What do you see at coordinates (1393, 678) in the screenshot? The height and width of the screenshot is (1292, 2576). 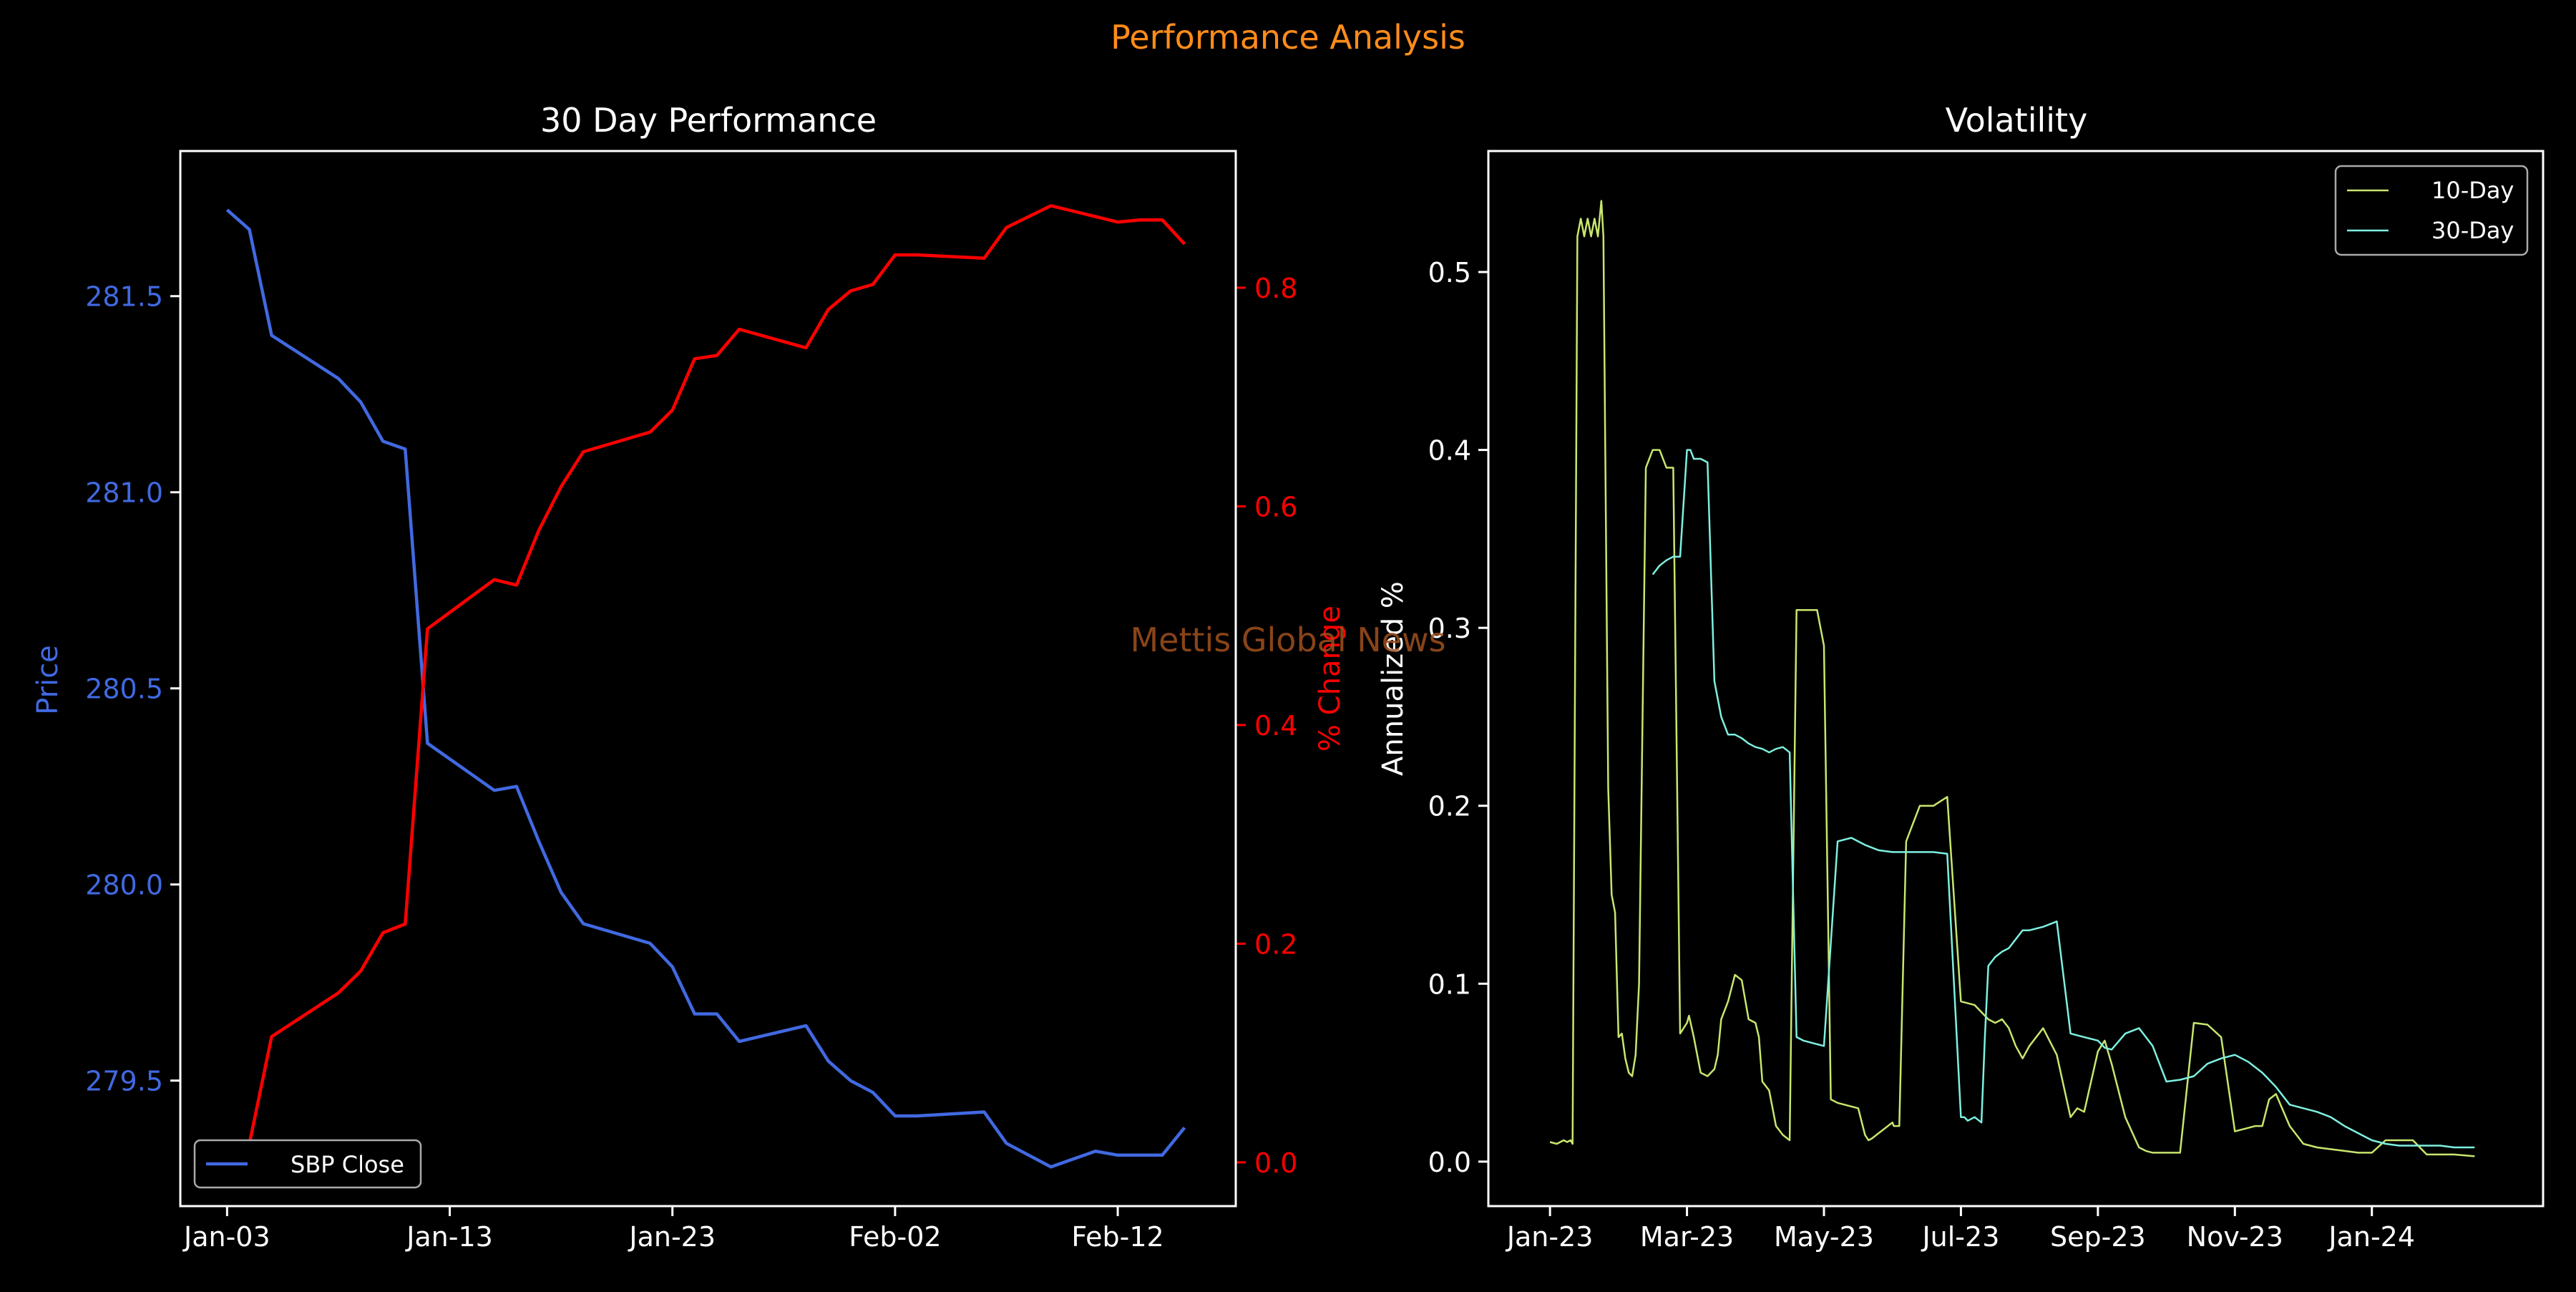 I see `volatility-y-axis-label: Annualized %` at bounding box center [1393, 678].